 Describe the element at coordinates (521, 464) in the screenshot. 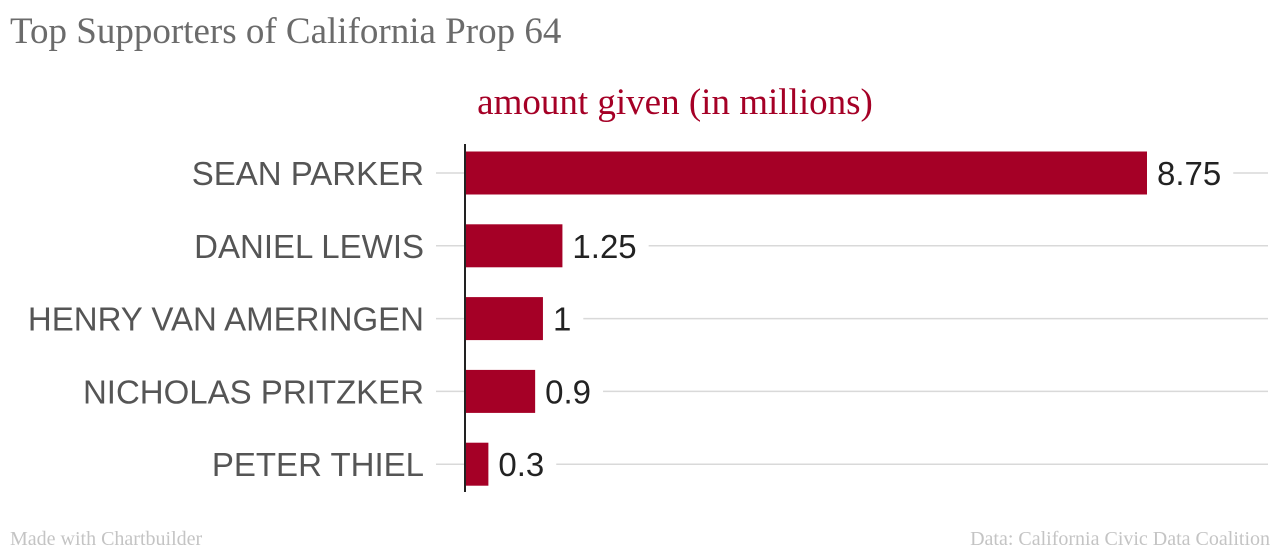

I see `value-label: 0.3` at that location.